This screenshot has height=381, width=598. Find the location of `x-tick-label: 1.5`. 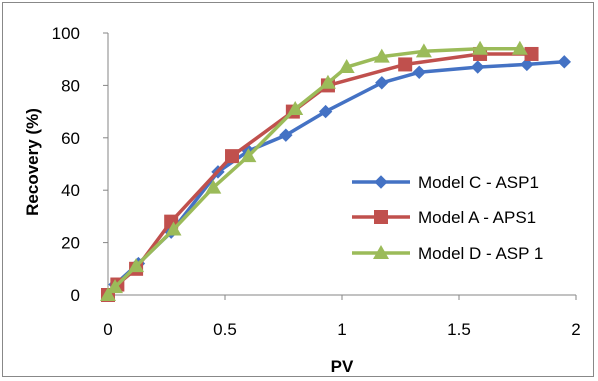

x-tick-label: 1.5 is located at coordinates (459, 329).